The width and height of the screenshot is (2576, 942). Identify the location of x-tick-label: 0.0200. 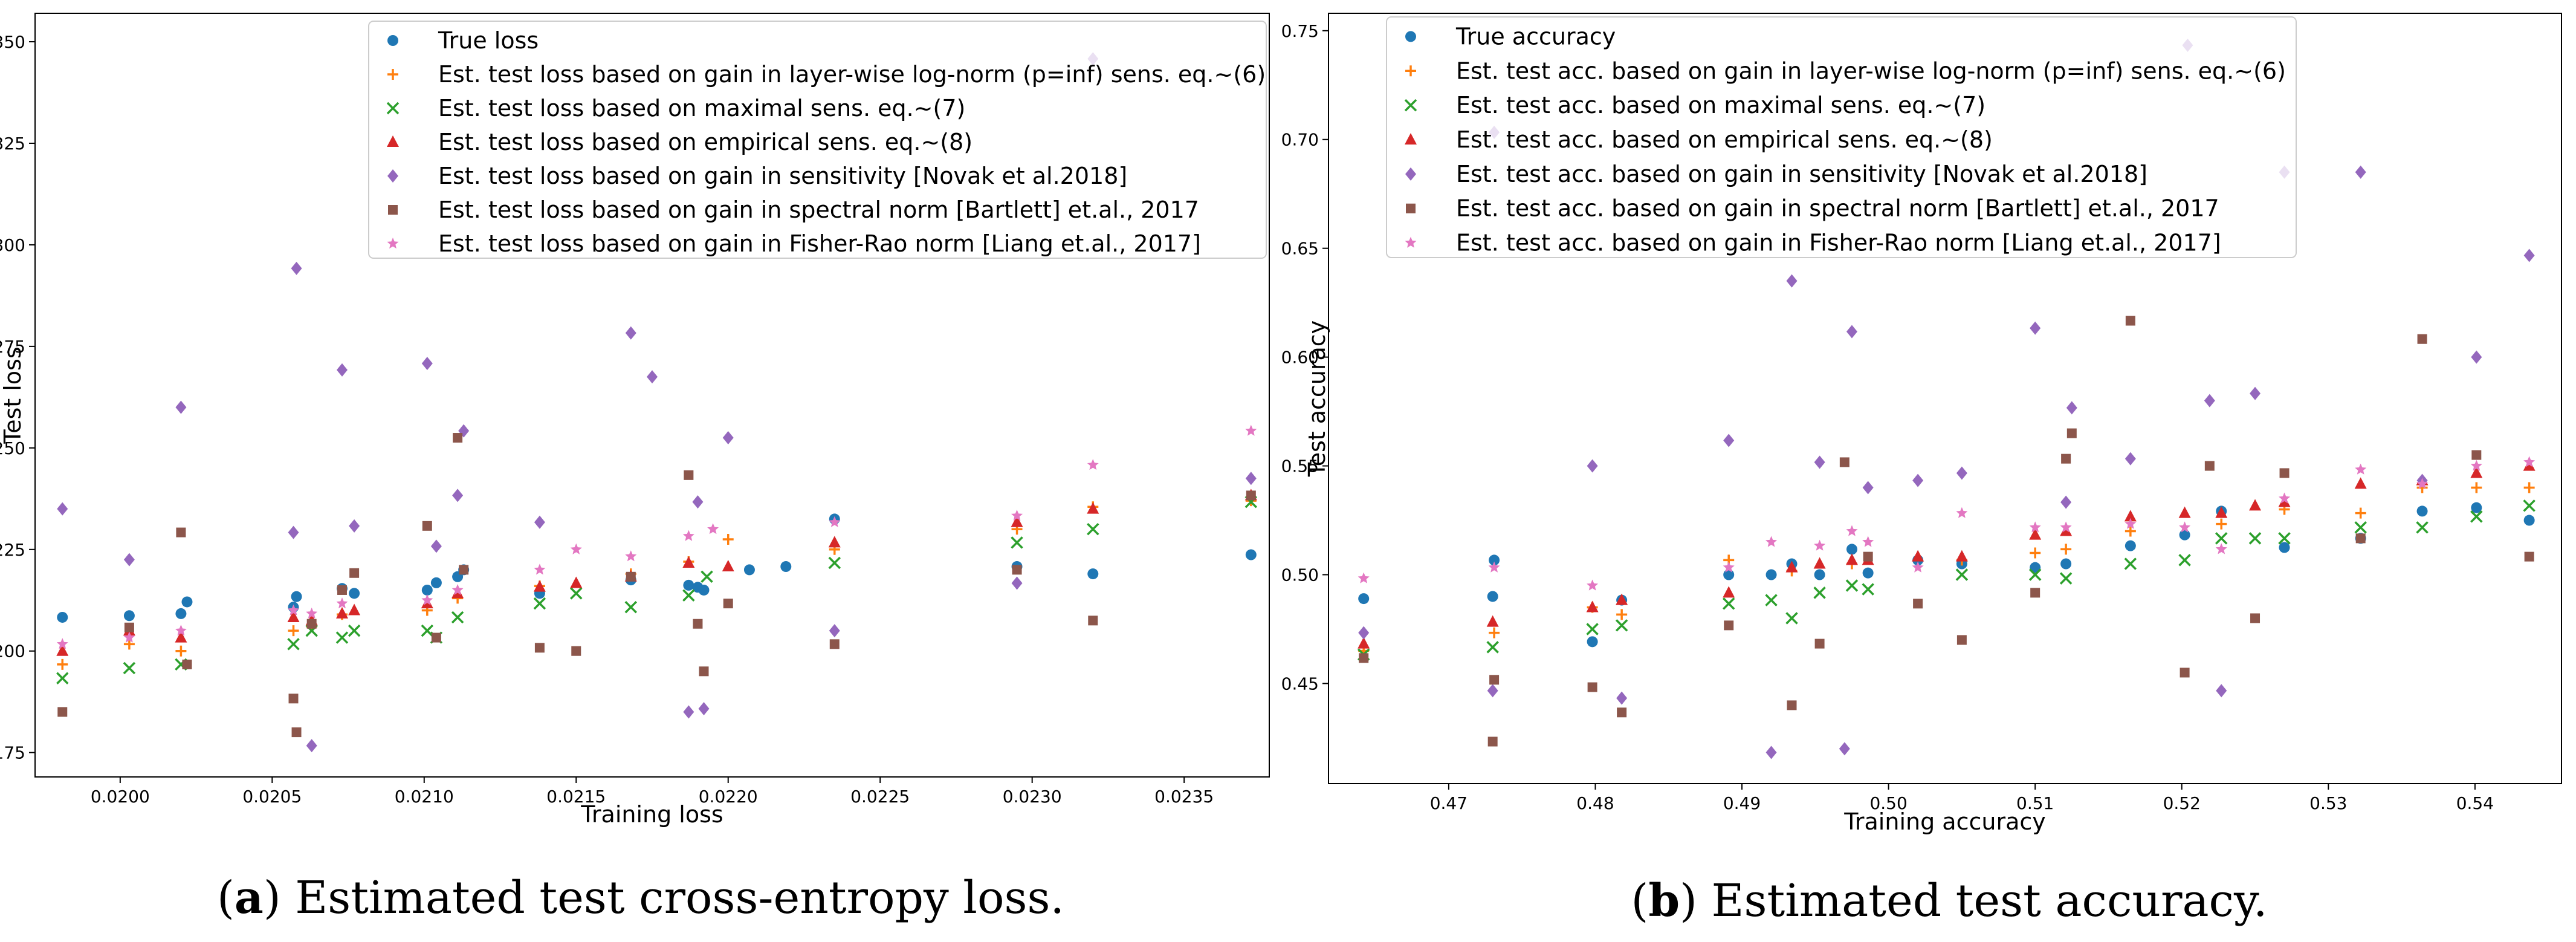
(120, 797).